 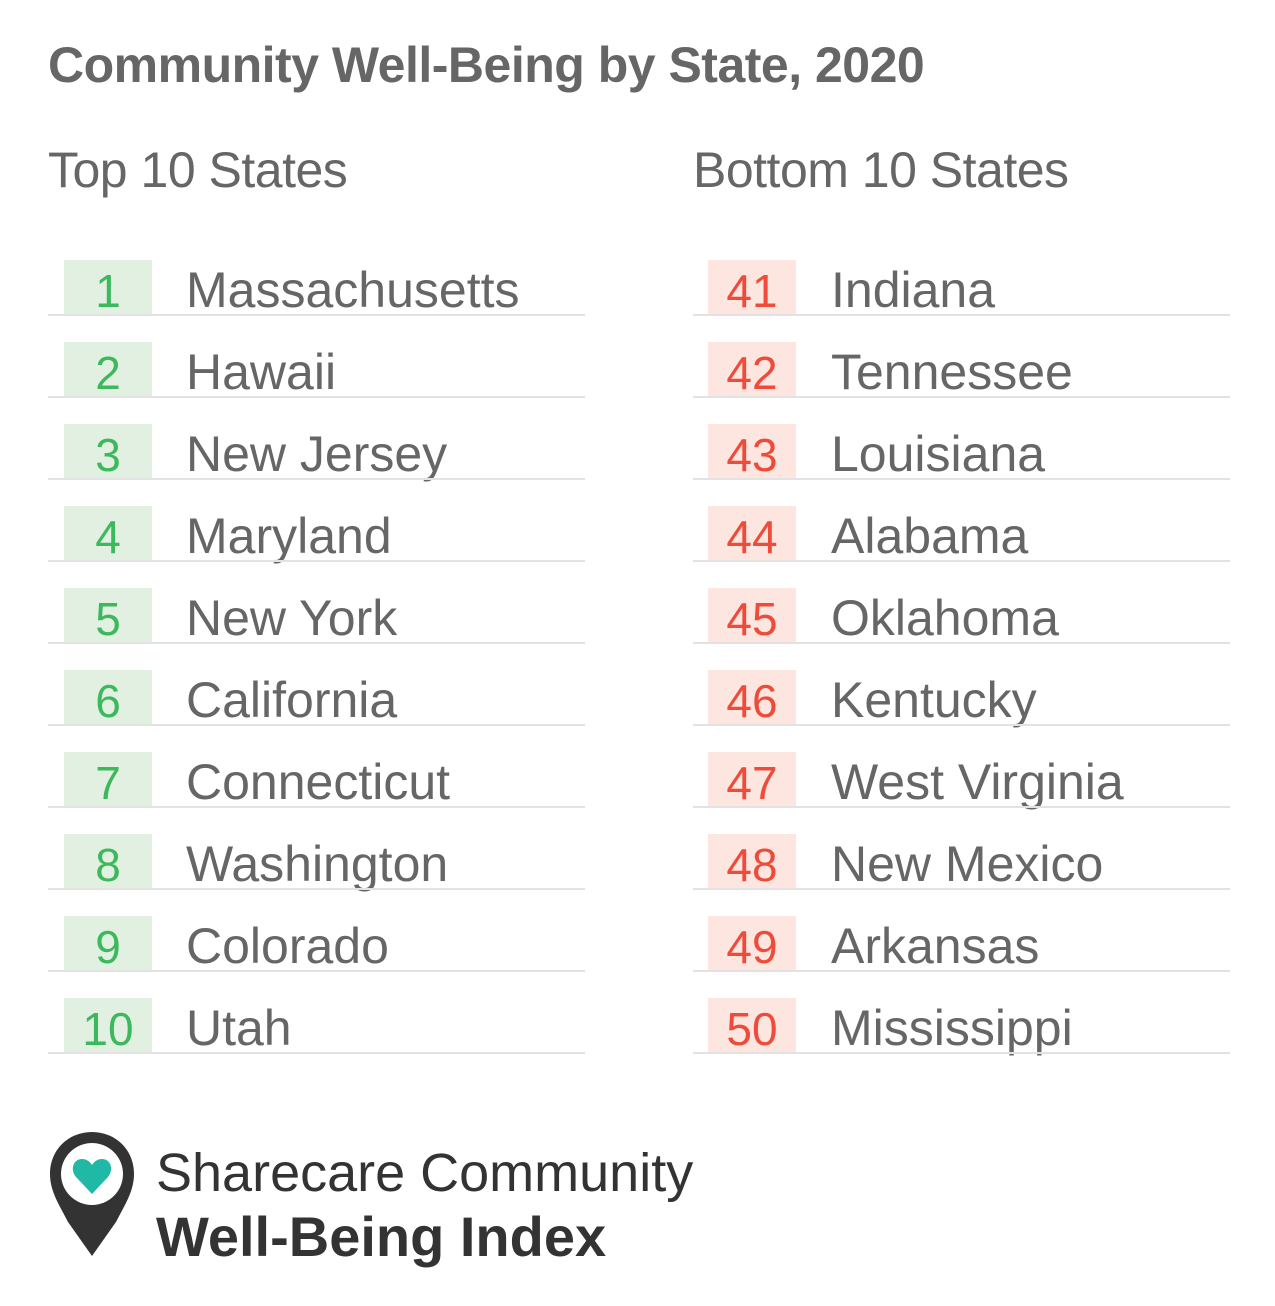 I want to click on sharecare-logo: Sharecare Community Well-Being Index, so click(x=398, y=1198).